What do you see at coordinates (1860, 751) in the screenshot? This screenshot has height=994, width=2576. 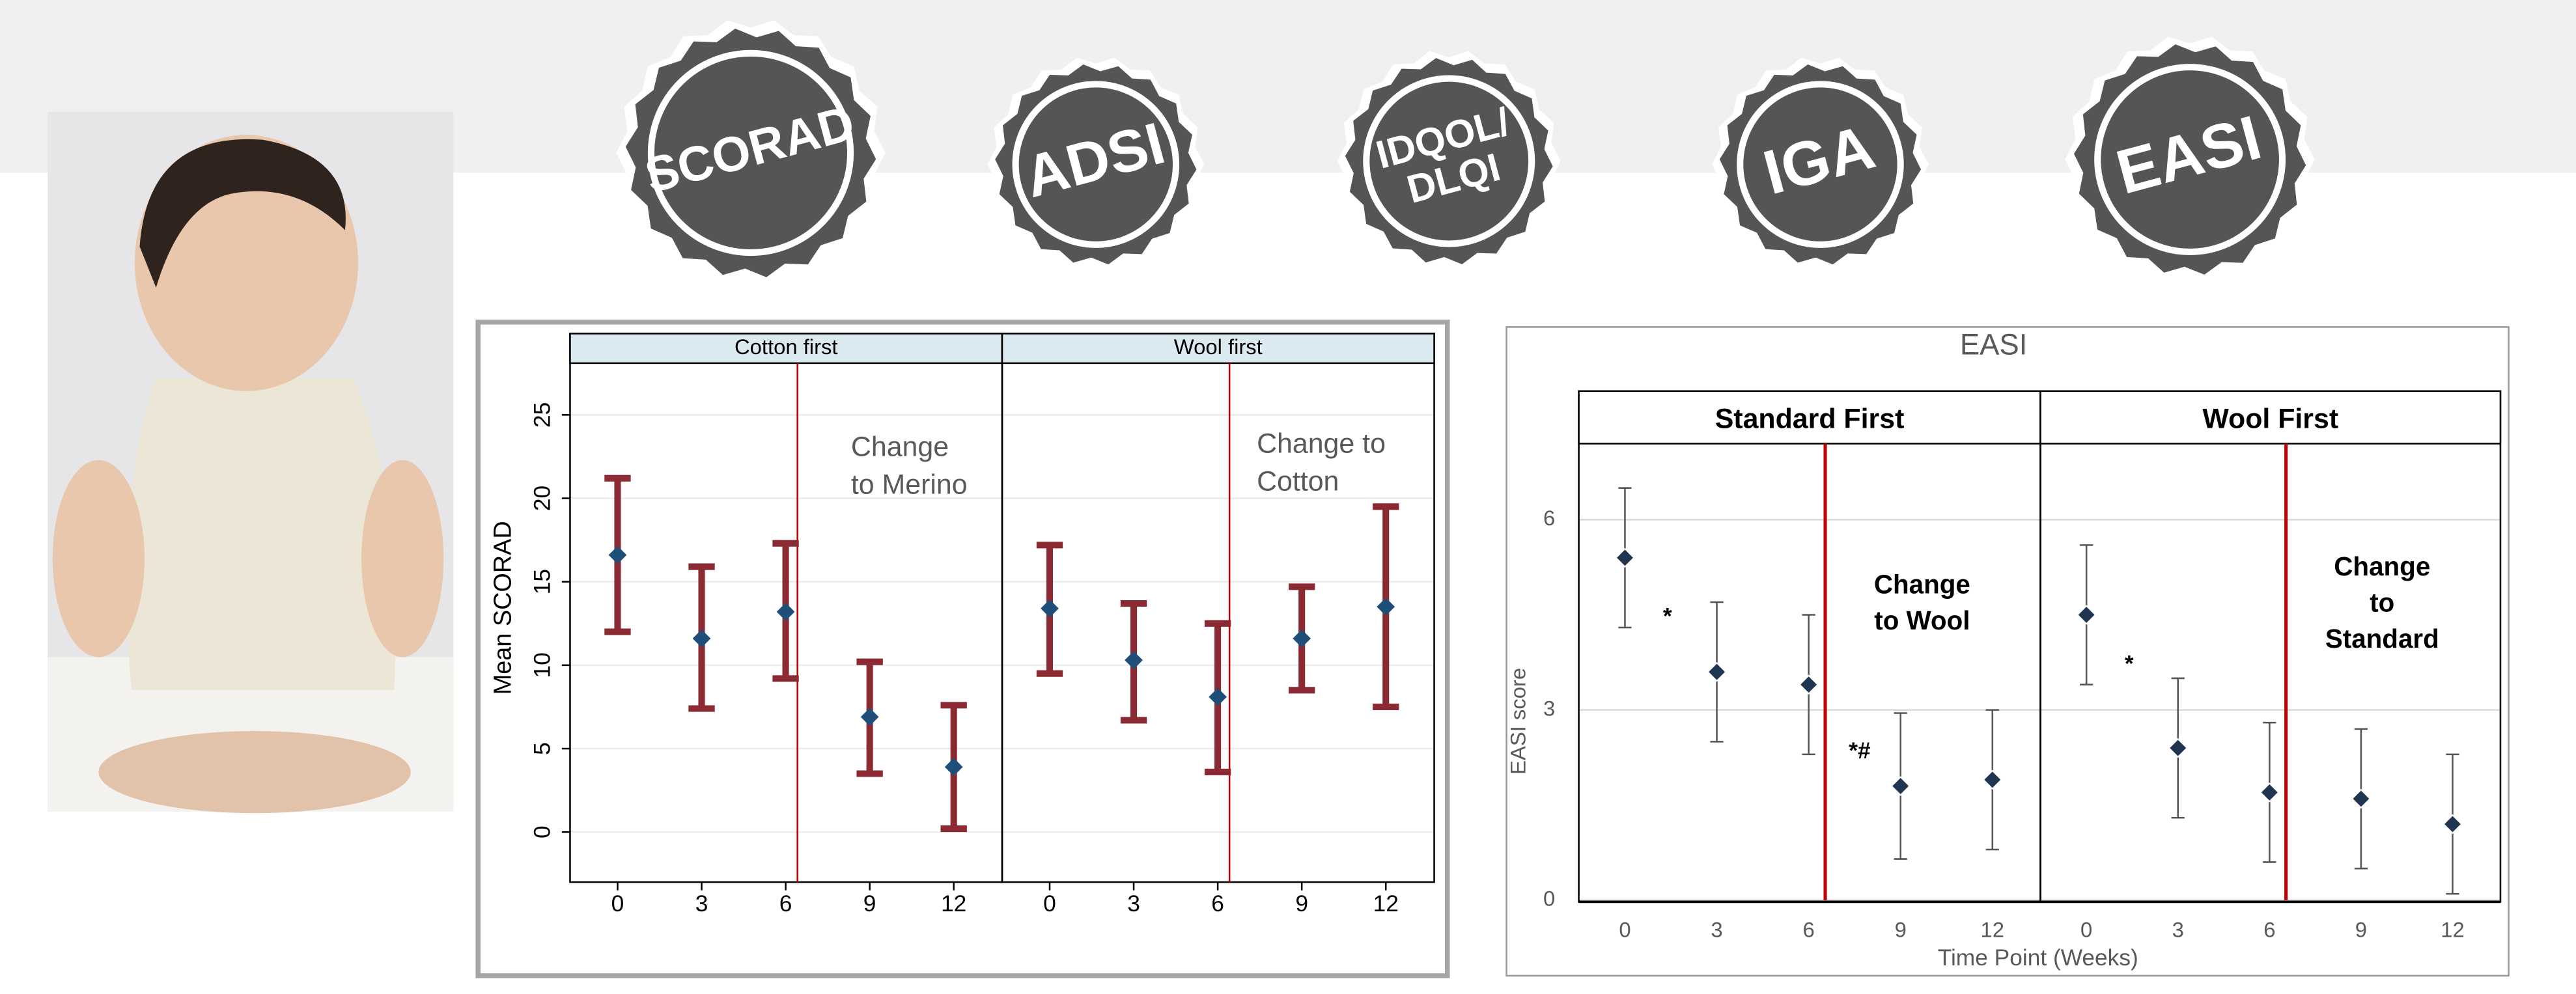 I see `significance-marker: *#` at bounding box center [1860, 751].